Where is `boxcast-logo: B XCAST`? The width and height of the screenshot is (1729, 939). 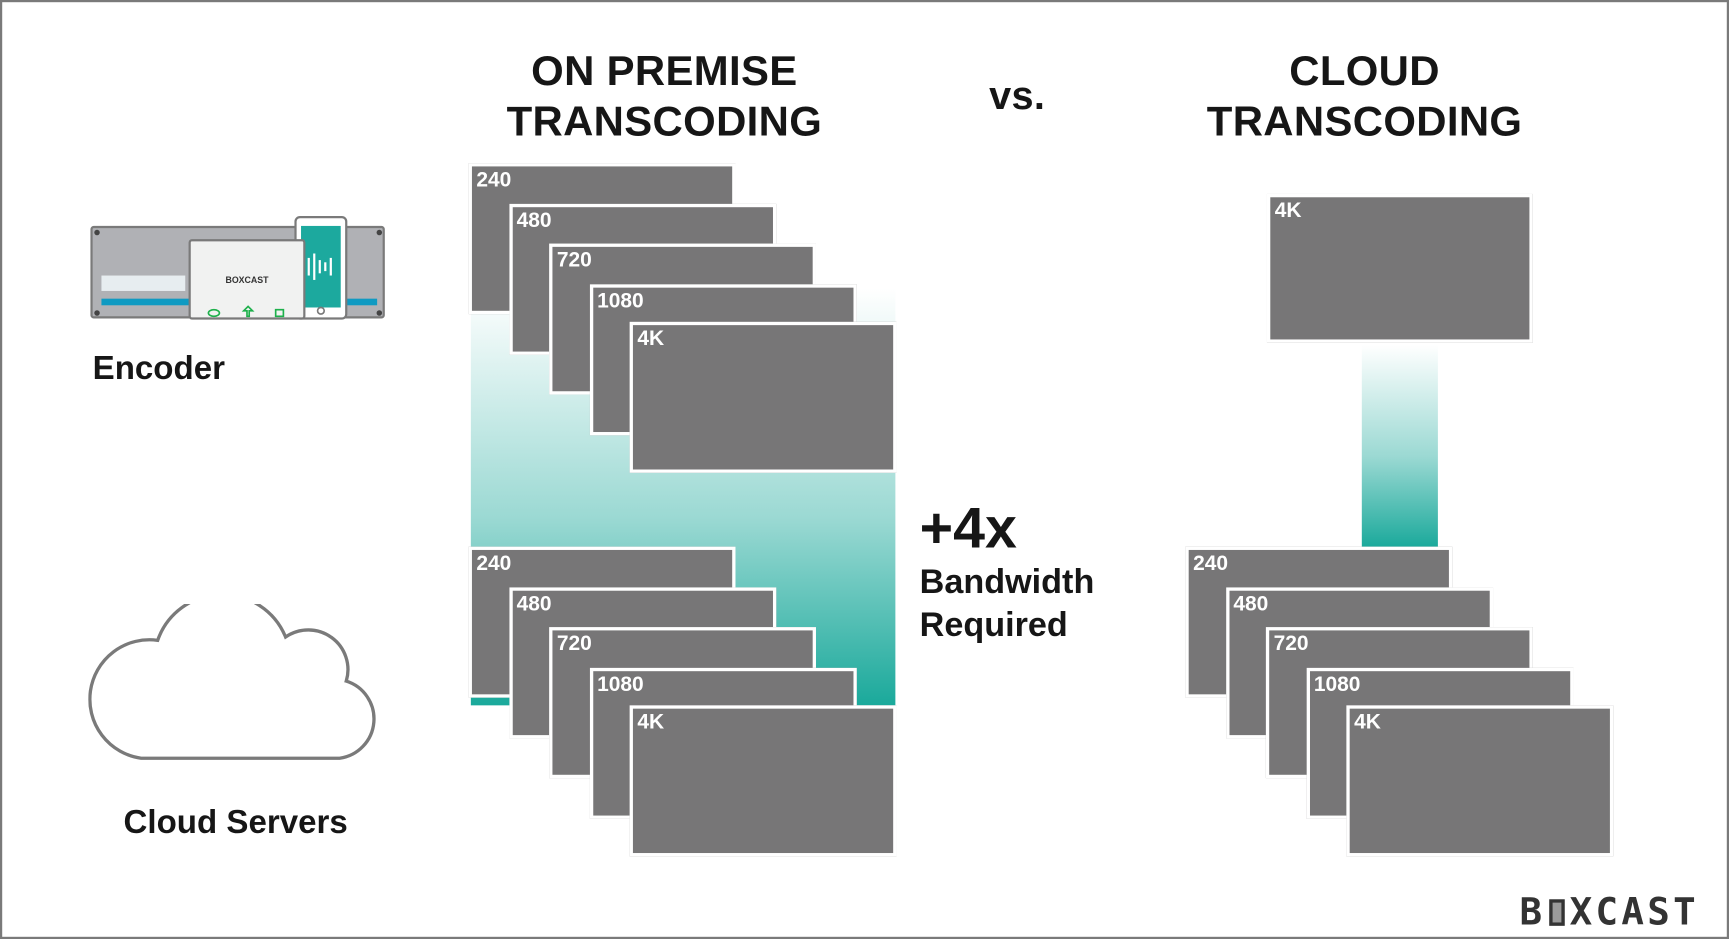
boxcast-logo: B XCAST is located at coordinates (1609, 912).